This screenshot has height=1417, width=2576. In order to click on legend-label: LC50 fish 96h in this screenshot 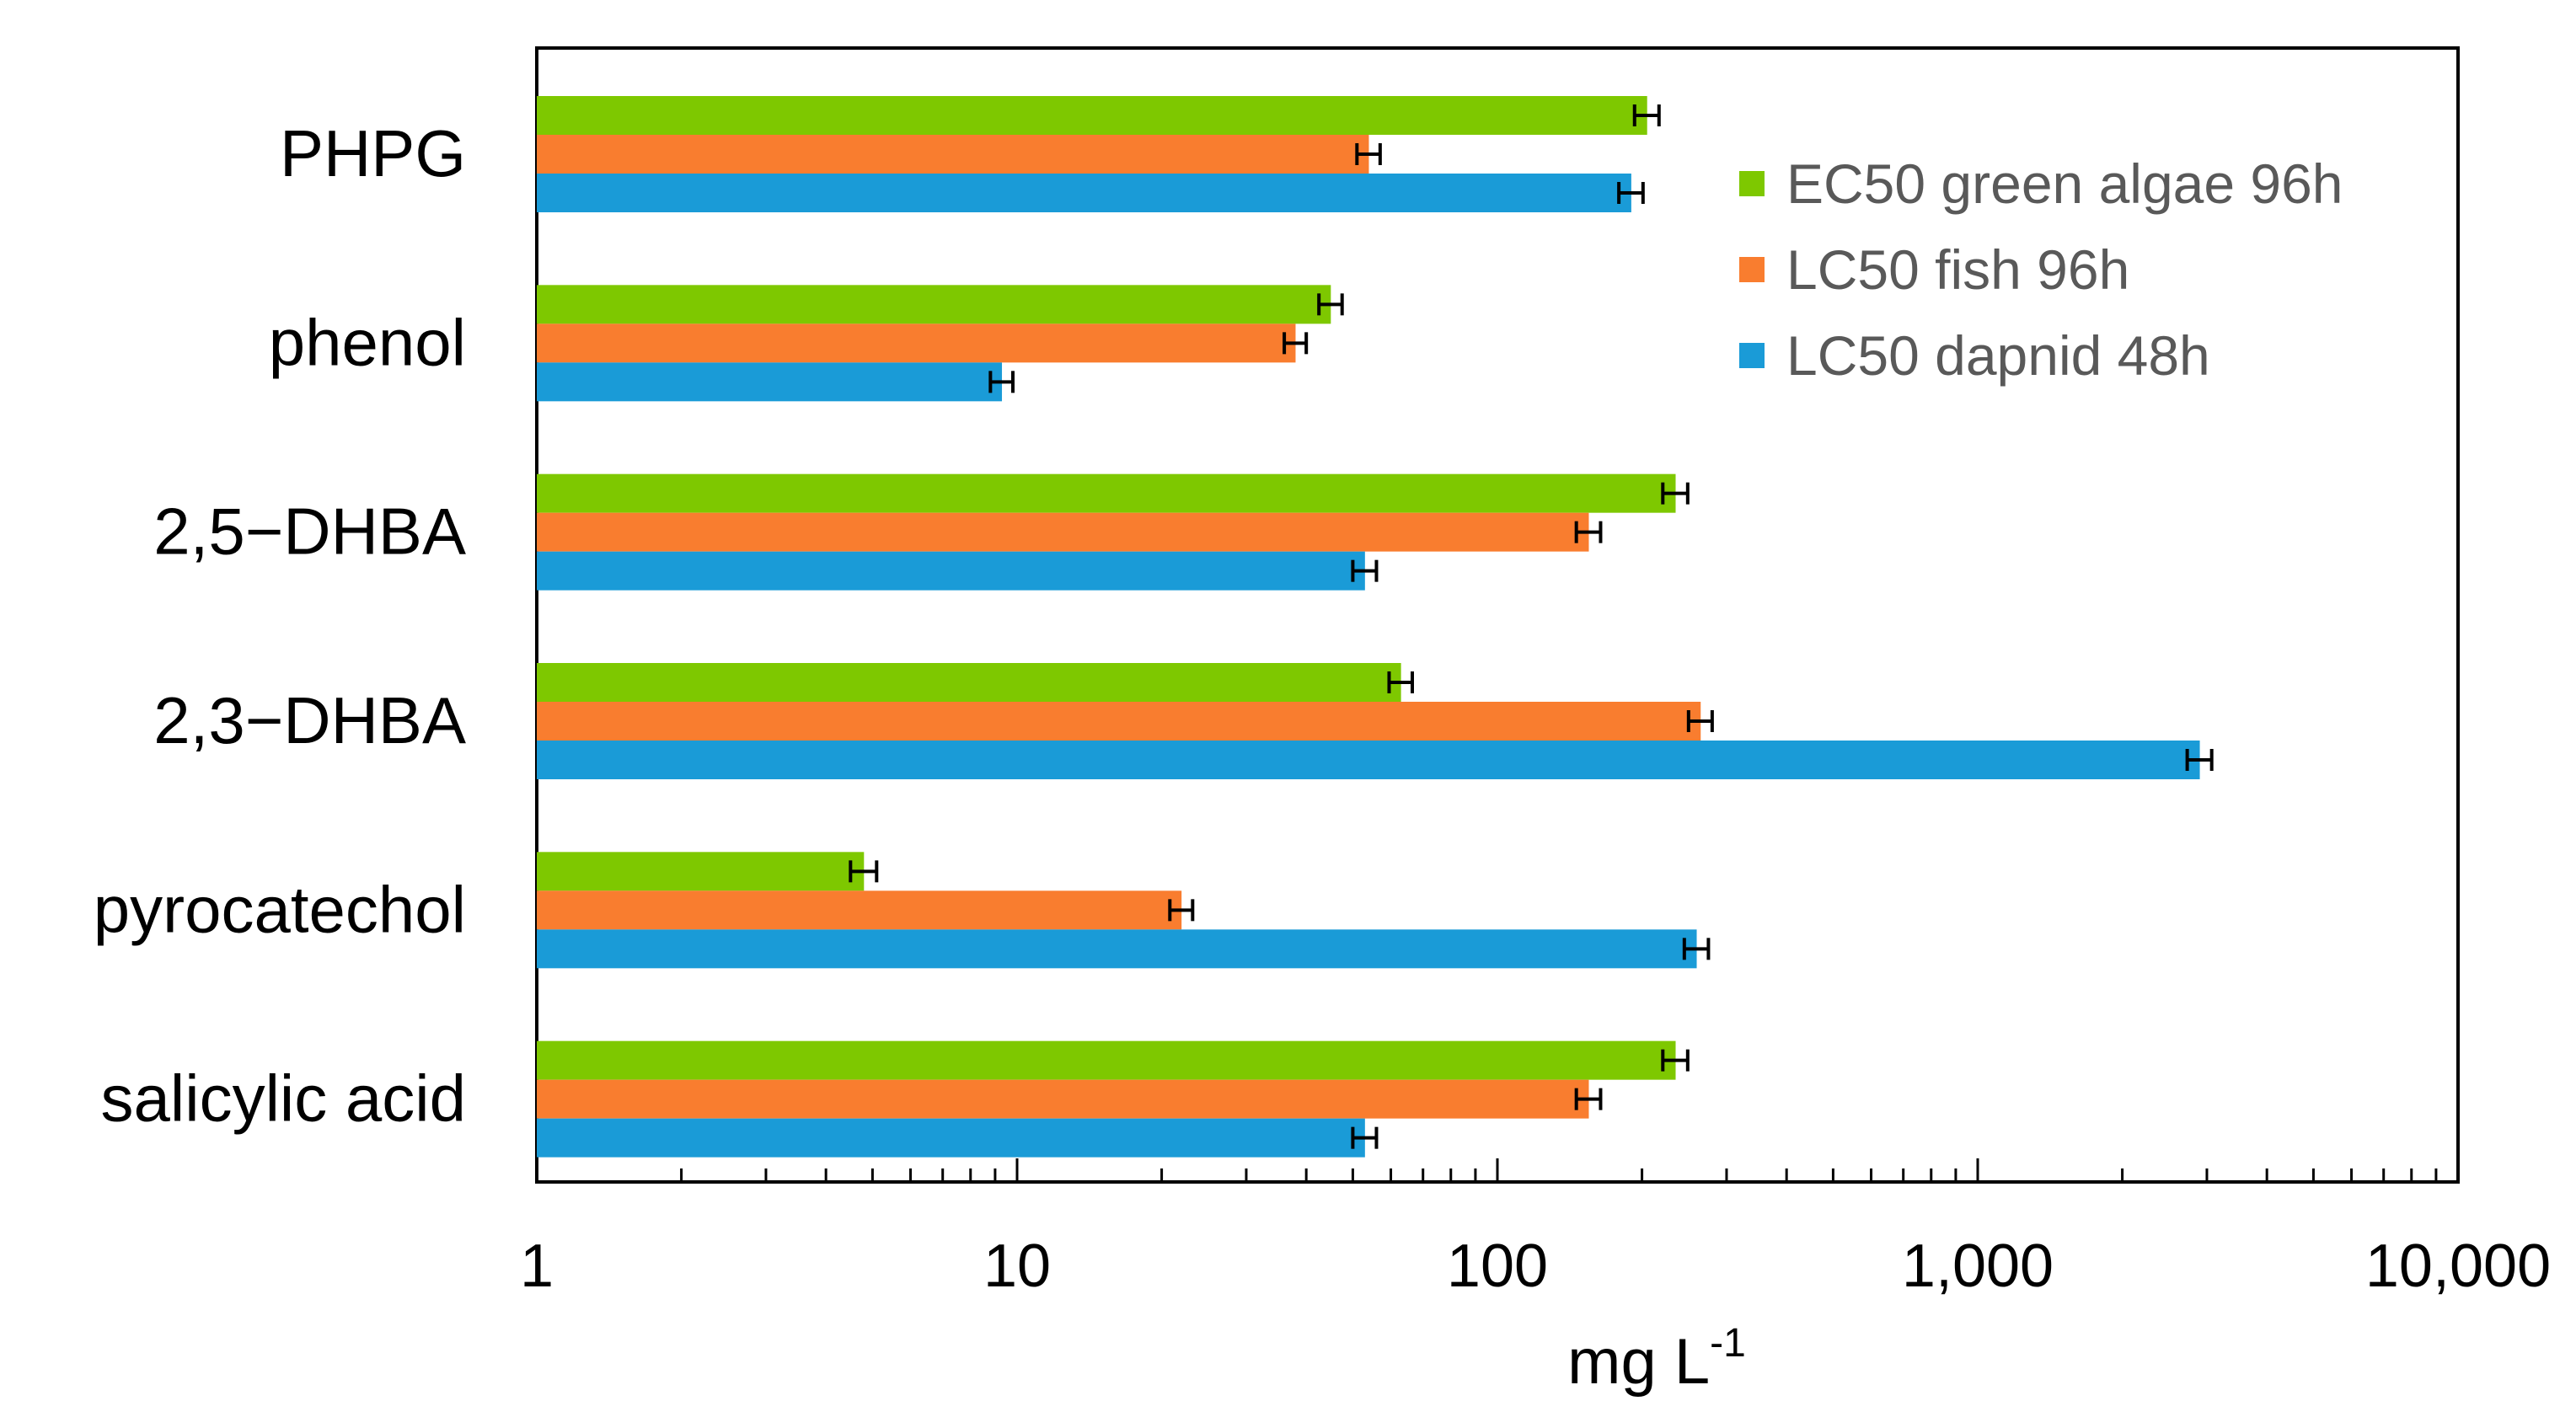, I will do `click(1957, 269)`.